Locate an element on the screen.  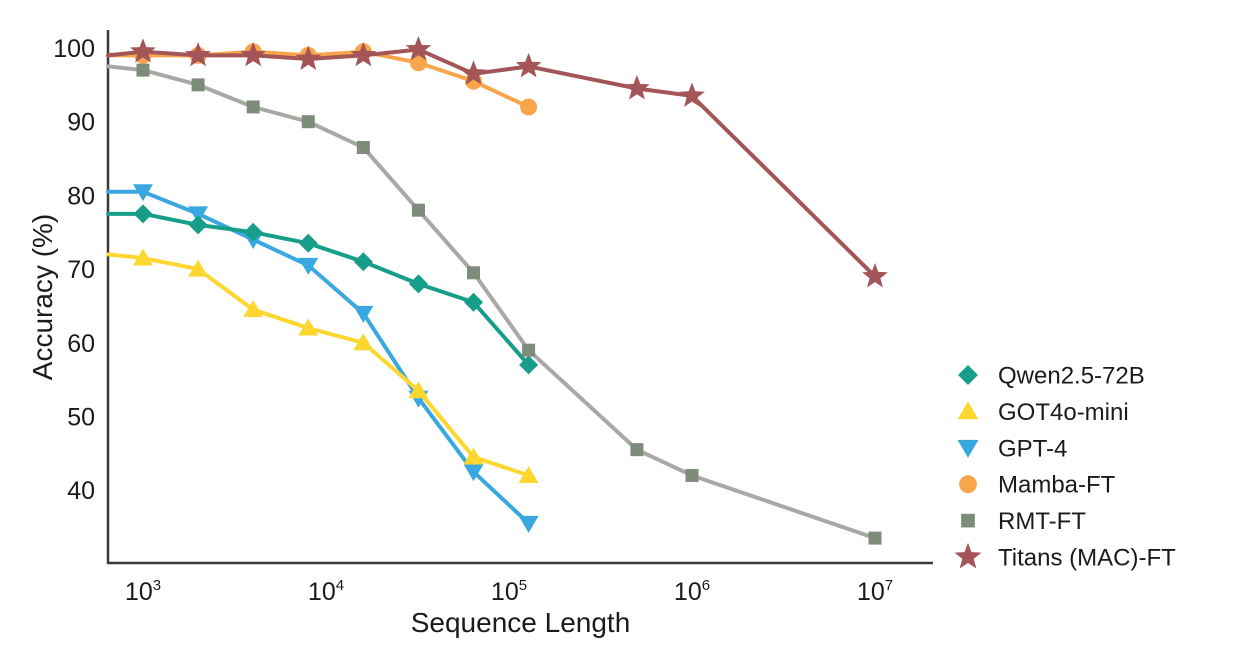
marker-titans-mac-ft-32k is located at coordinates (418, 48).